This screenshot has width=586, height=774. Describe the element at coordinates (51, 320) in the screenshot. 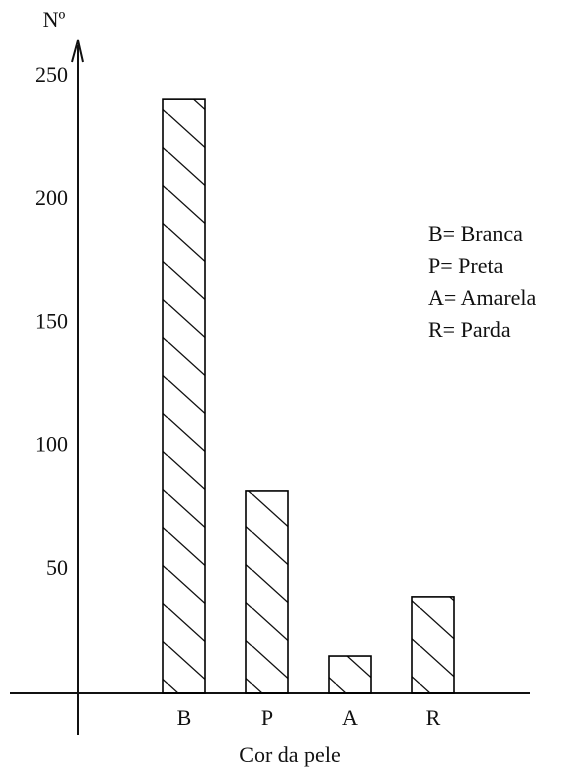

I see `y-tick-label: 150` at that location.